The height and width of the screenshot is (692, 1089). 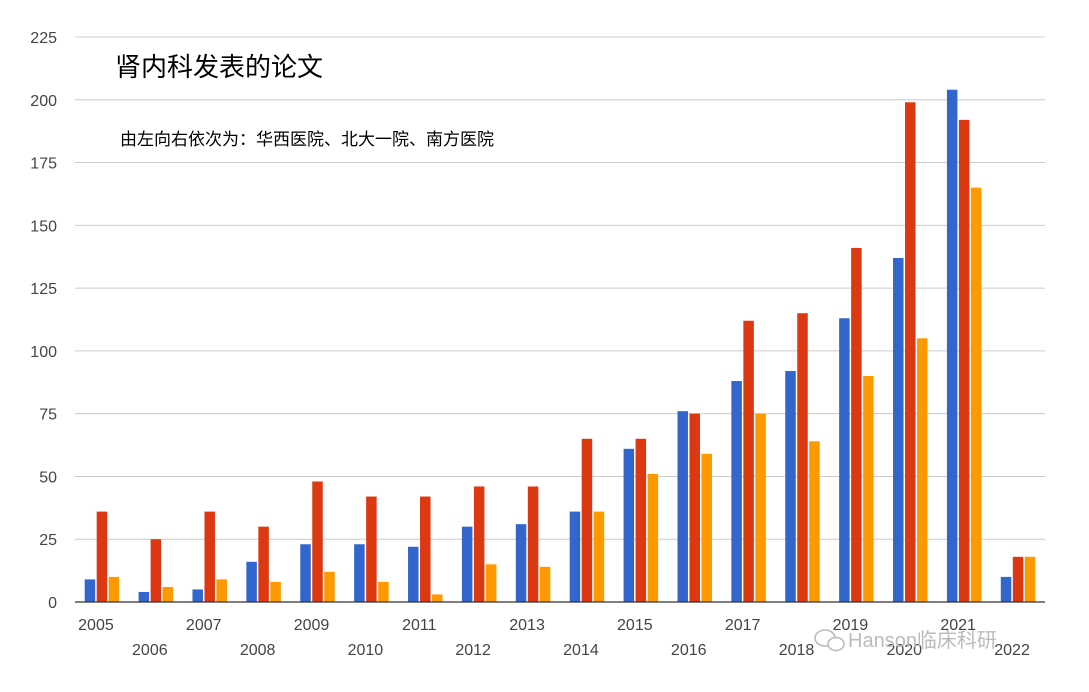 I want to click on y-tick-label: 75, so click(x=48, y=415).